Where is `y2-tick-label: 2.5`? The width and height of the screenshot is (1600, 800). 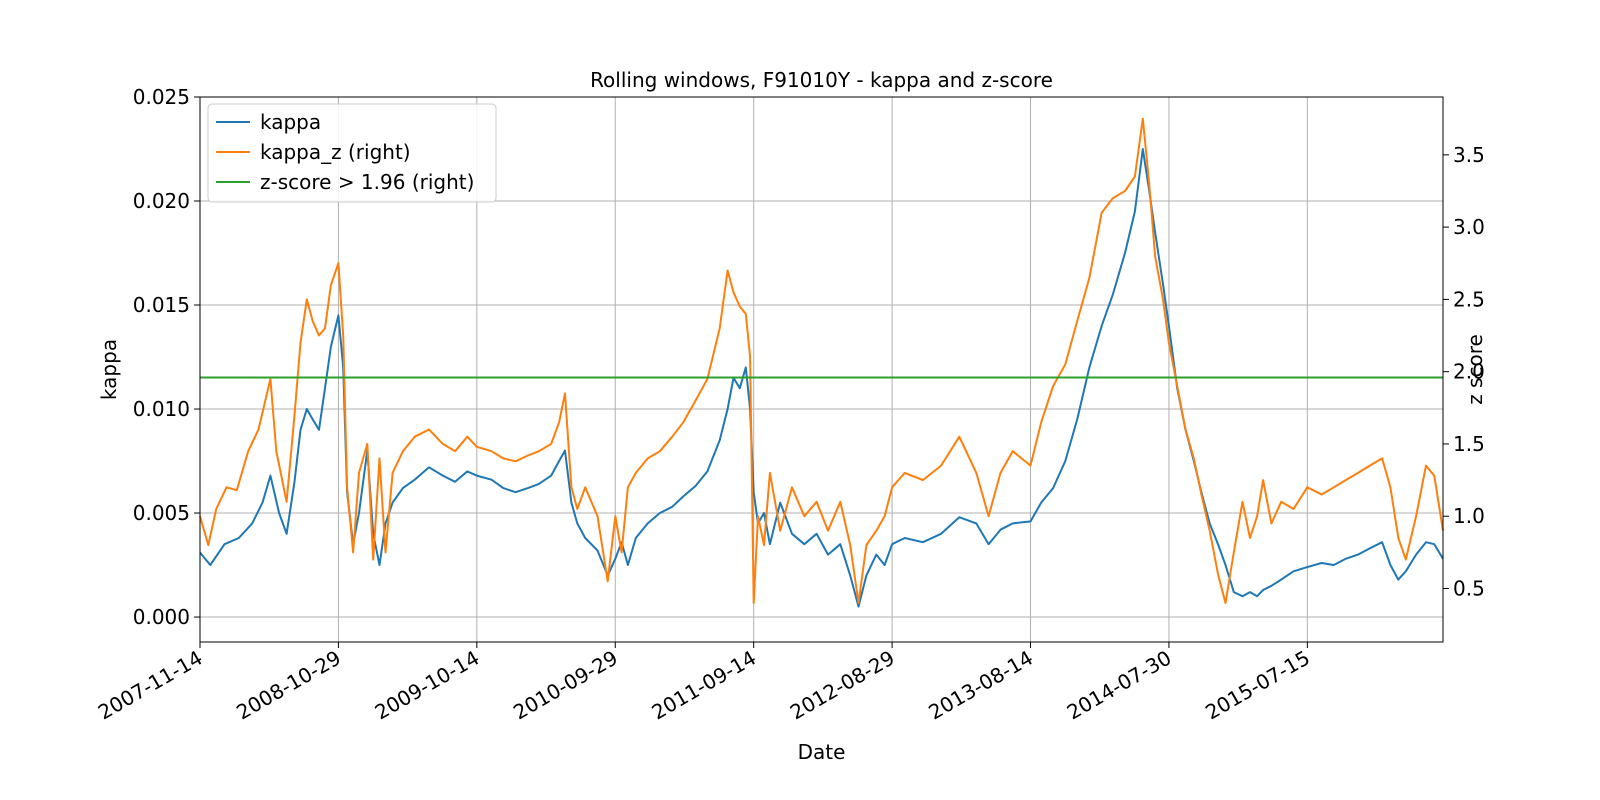
y2-tick-label: 2.5 is located at coordinates (1469, 299).